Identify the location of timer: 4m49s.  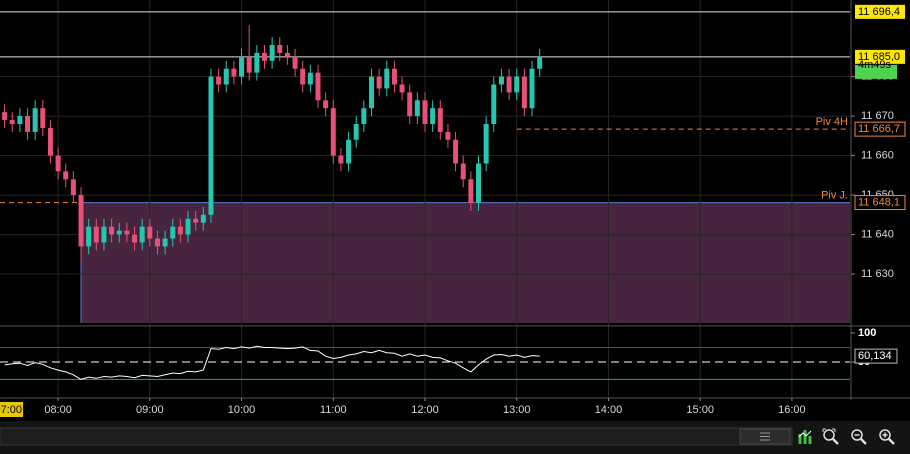
(875, 65).